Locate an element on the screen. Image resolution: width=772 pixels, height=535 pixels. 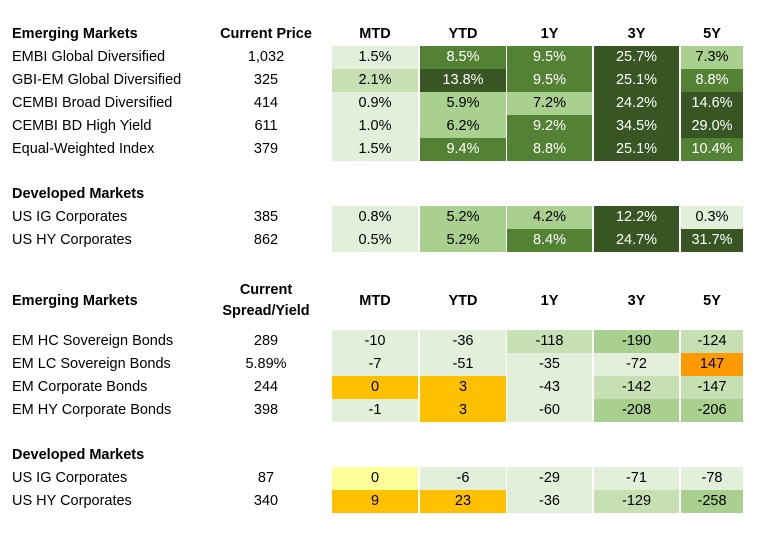
returns-em-row-1-value-5y: 8.8% is located at coordinates (712, 80).